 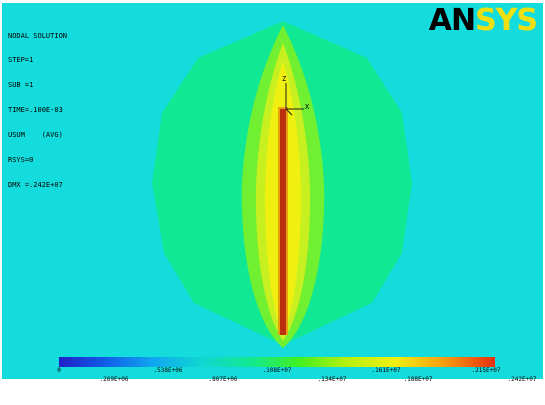 I want to click on triad-x-label: X, so click(x=307, y=107).